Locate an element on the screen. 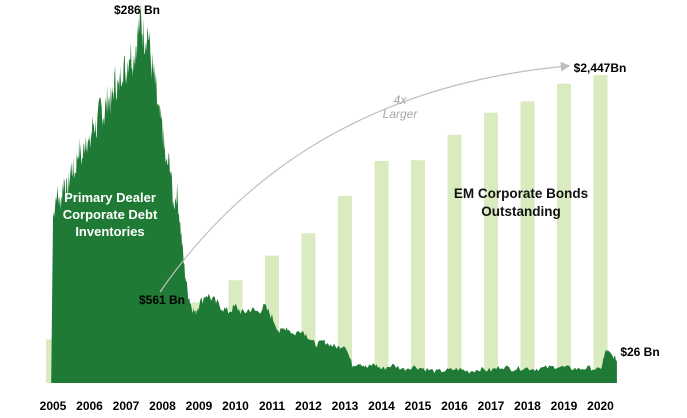 Image resolution: width=687 pixels, height=418 pixels. callout-dealer-peak: $286 Bn is located at coordinates (137, 10).